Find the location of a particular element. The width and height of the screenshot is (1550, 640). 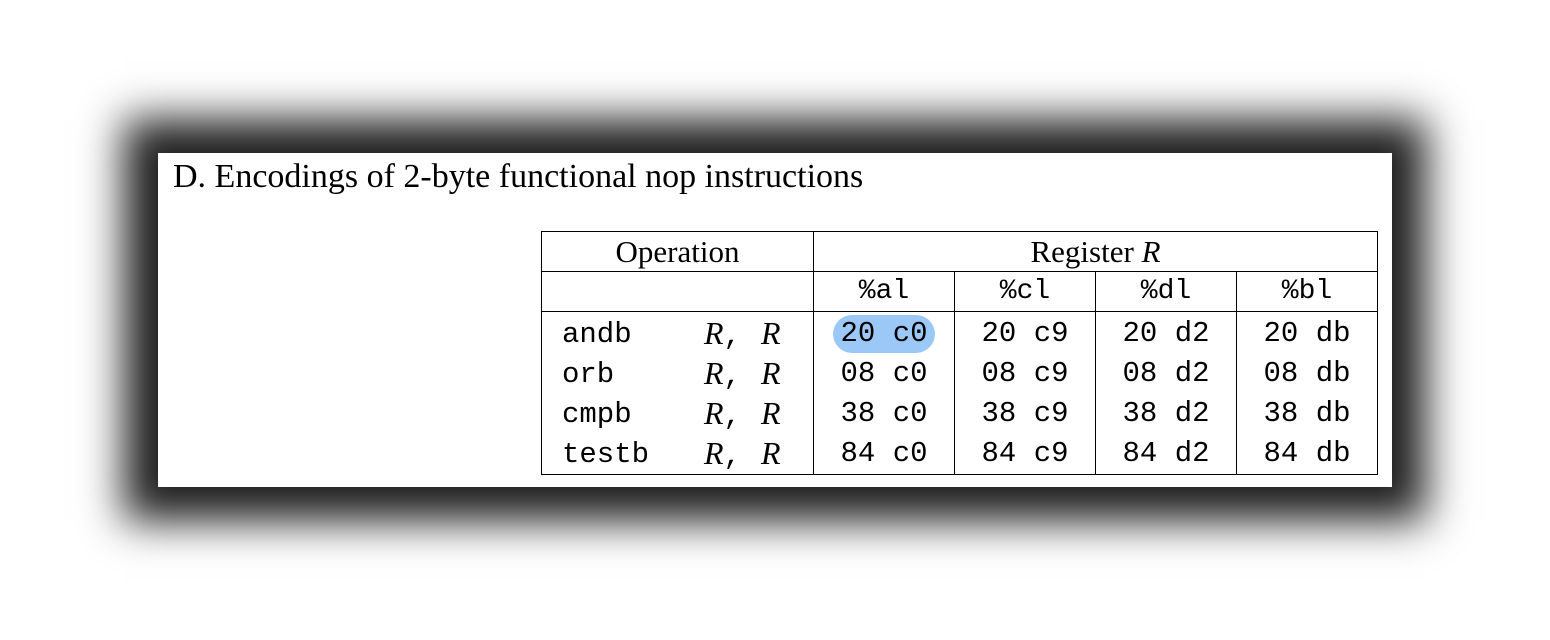

encoding: 20 db is located at coordinates (1307, 333).